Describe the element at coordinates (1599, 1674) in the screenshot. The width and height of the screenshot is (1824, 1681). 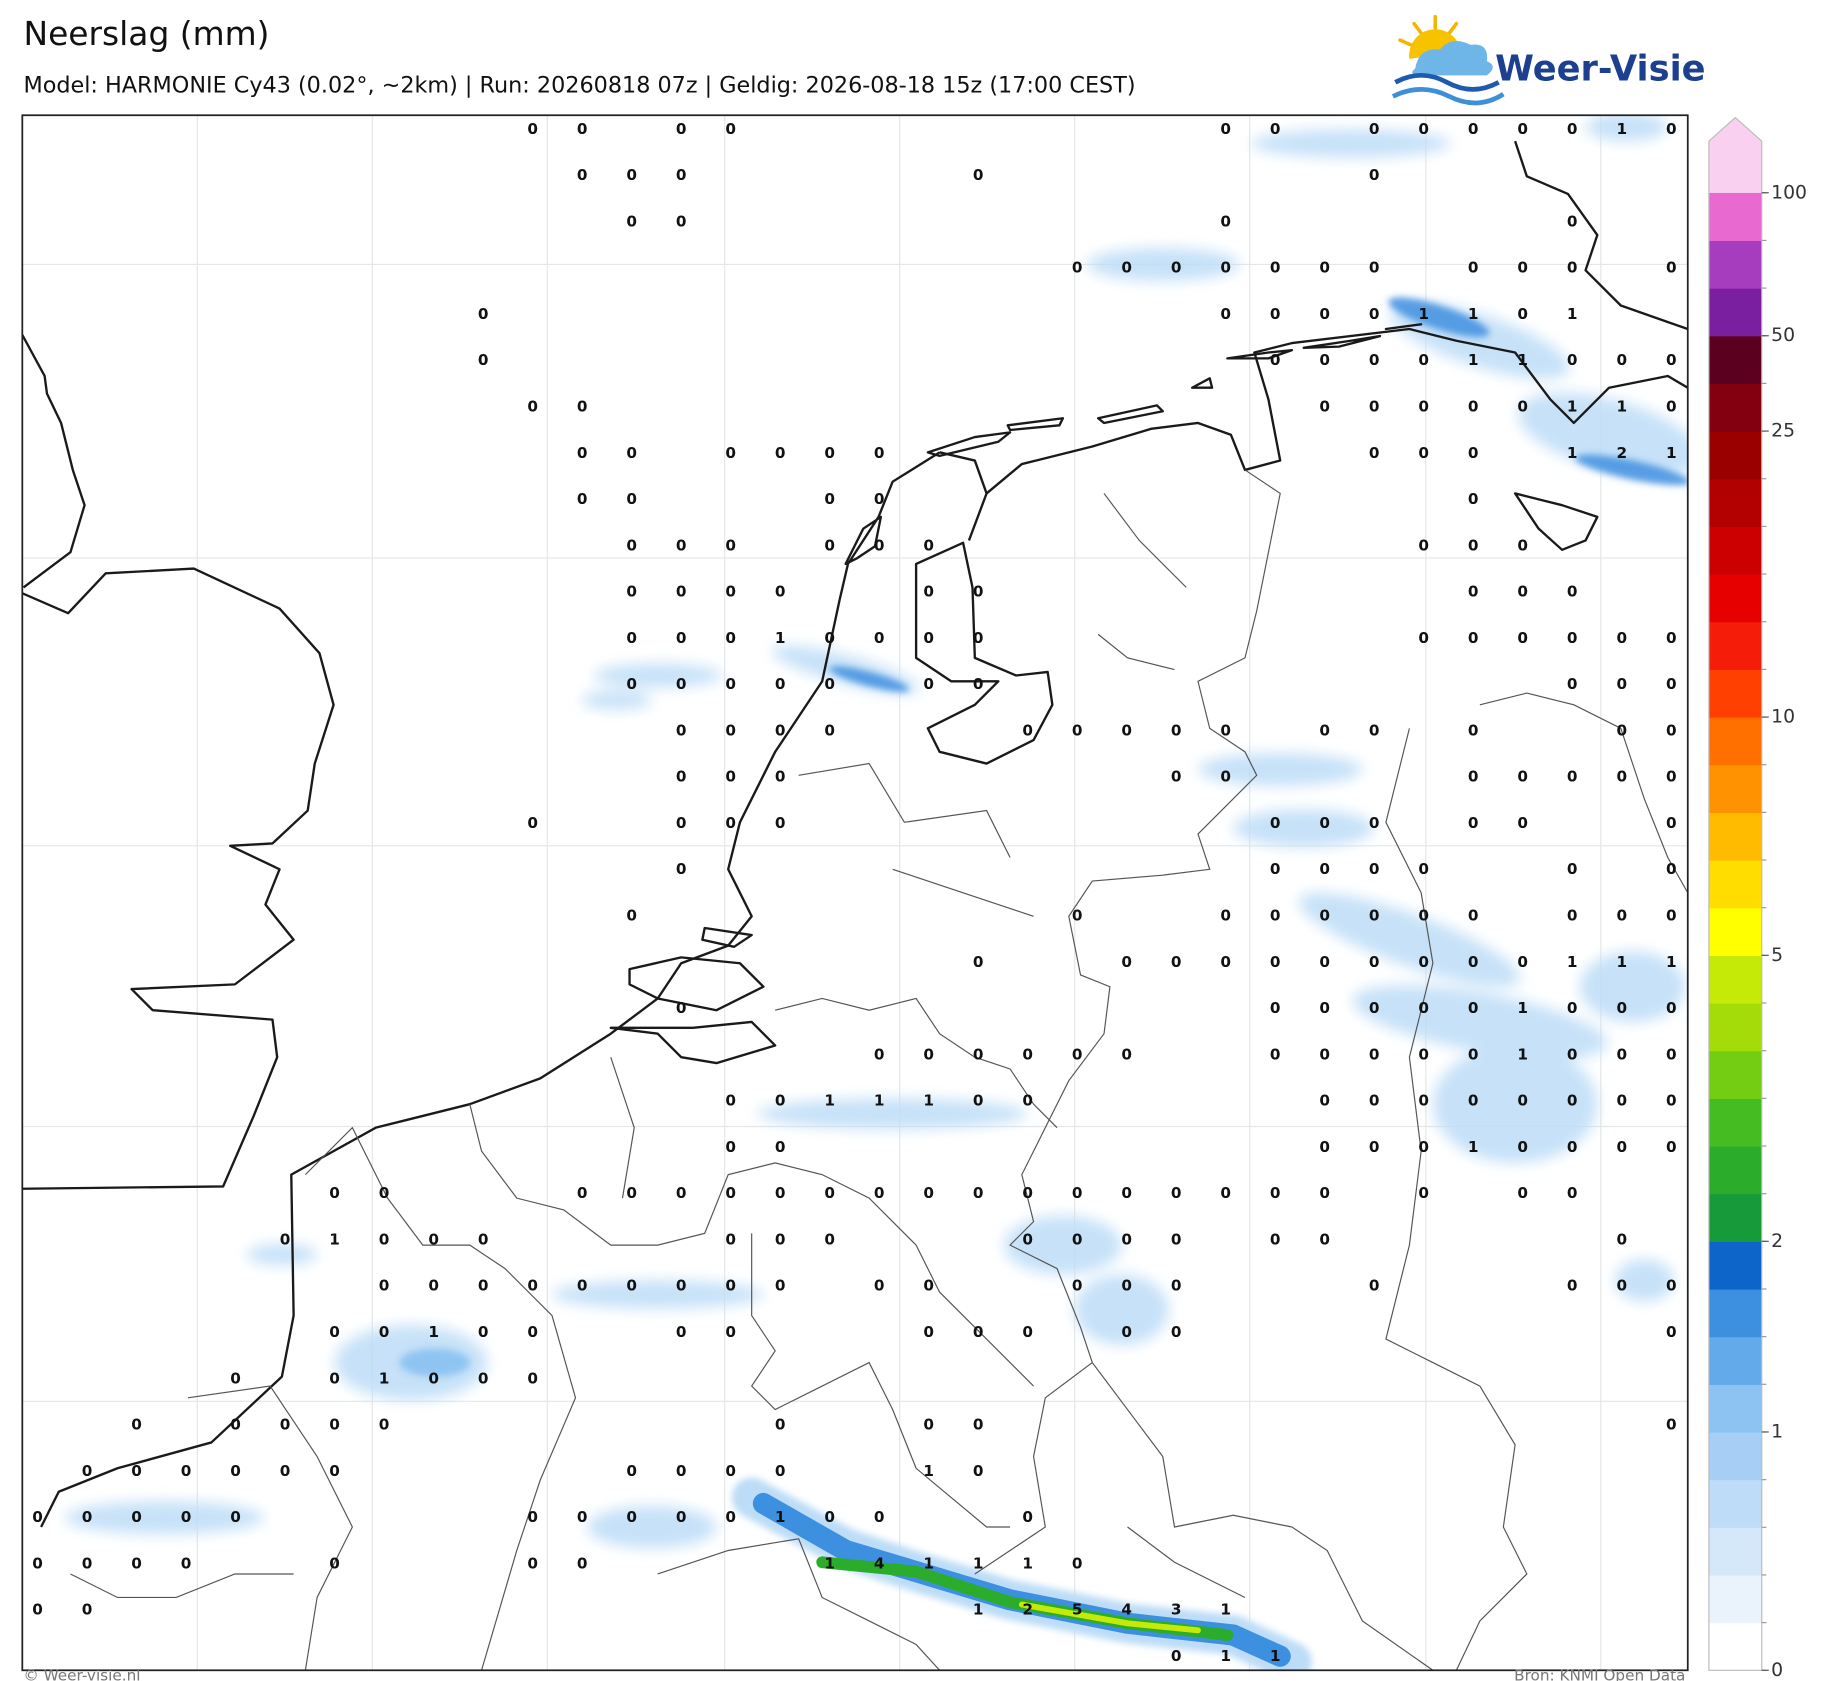
I see `source: Bron: KNMI Open Data` at that location.